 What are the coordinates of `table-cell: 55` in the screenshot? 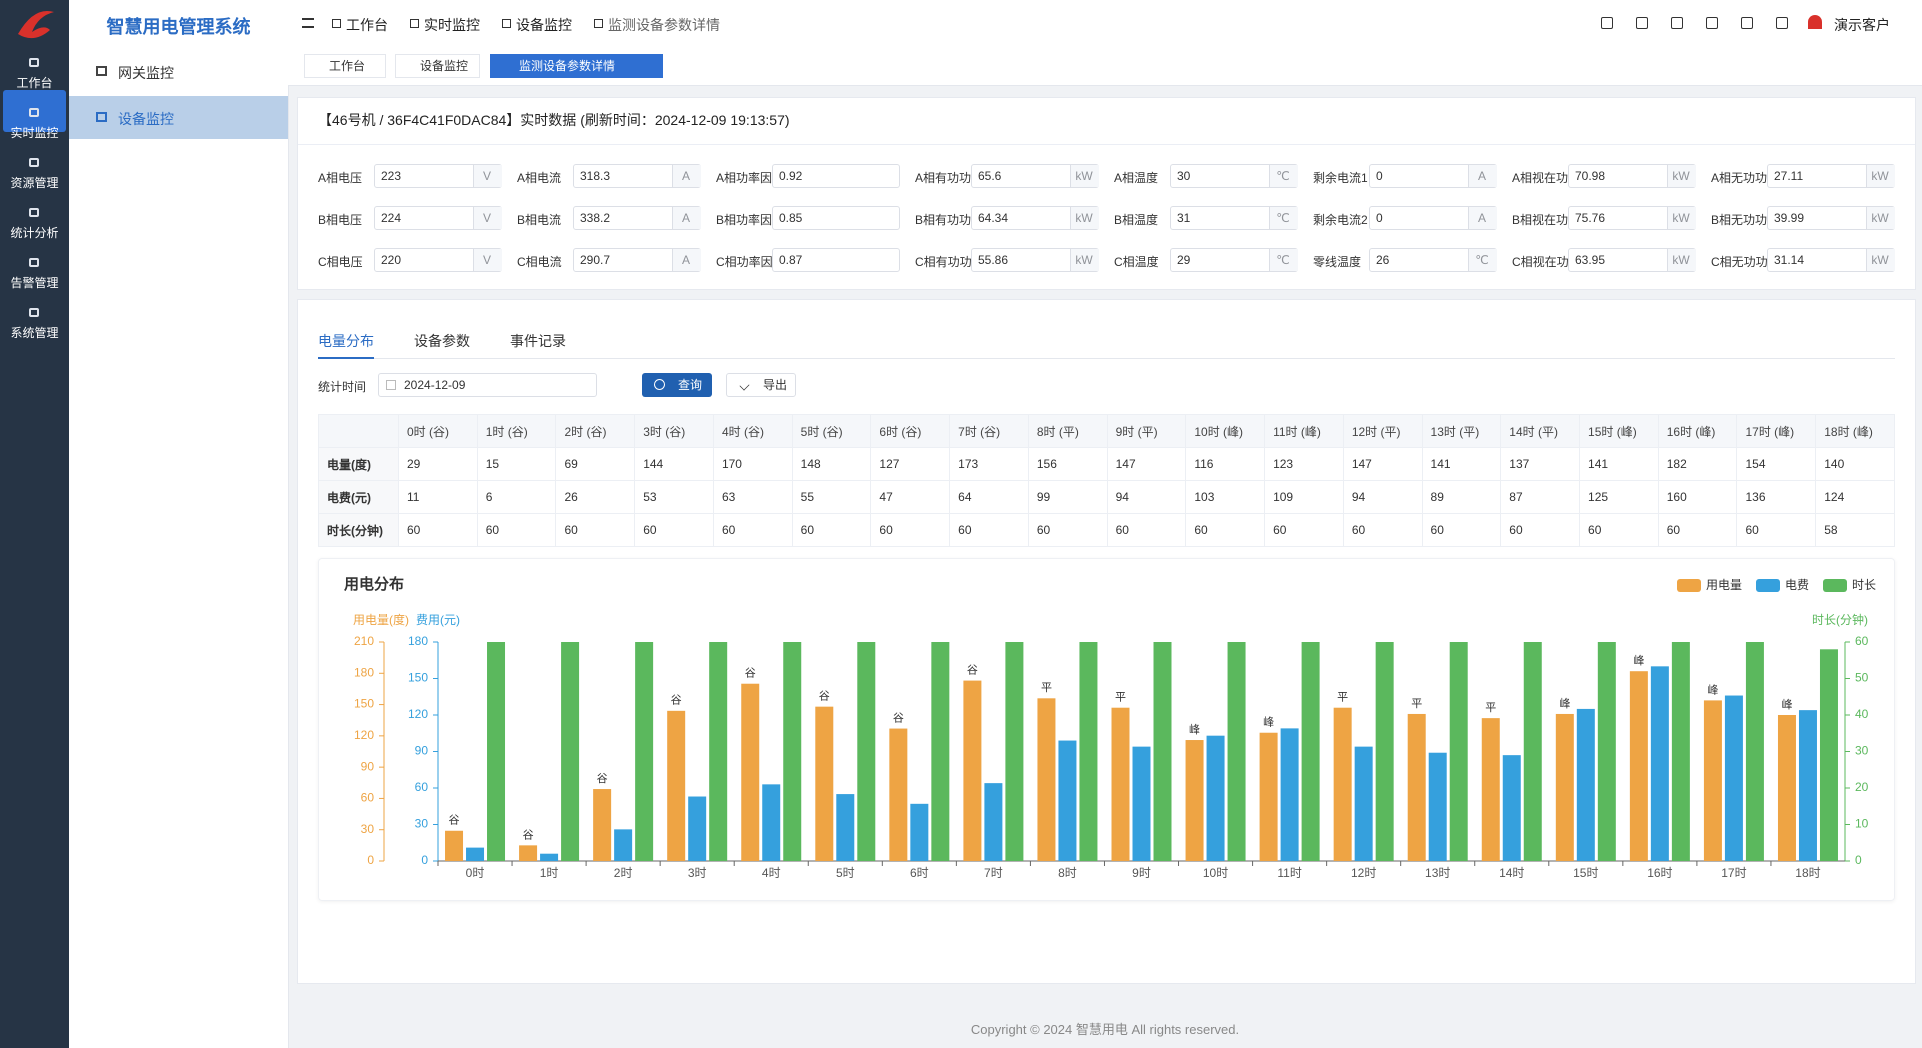 It's located at (831, 497).